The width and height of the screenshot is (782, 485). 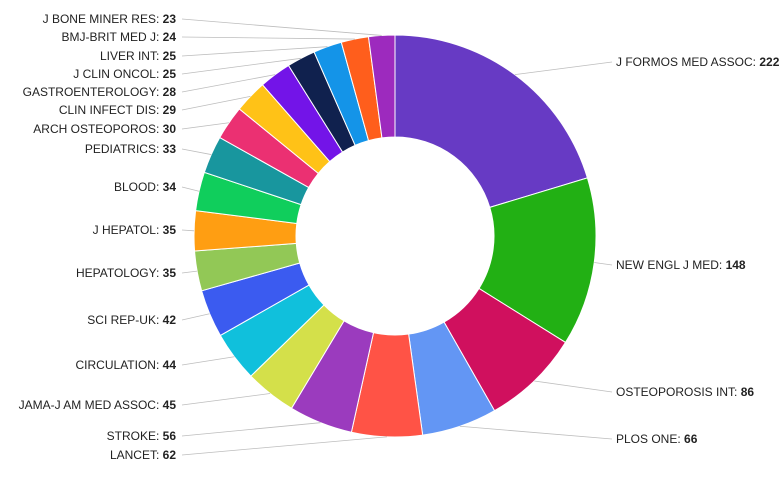 I want to click on leader-line-new-engl-j-med, so click(x=603, y=264).